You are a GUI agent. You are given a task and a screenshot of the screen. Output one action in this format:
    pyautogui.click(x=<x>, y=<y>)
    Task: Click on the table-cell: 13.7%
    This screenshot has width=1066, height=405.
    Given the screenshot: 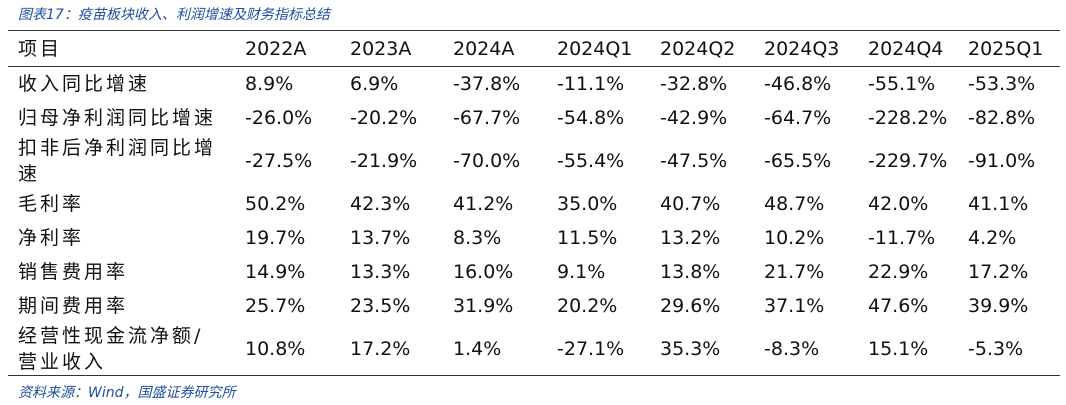 What is the action you would take?
    pyautogui.click(x=380, y=237)
    